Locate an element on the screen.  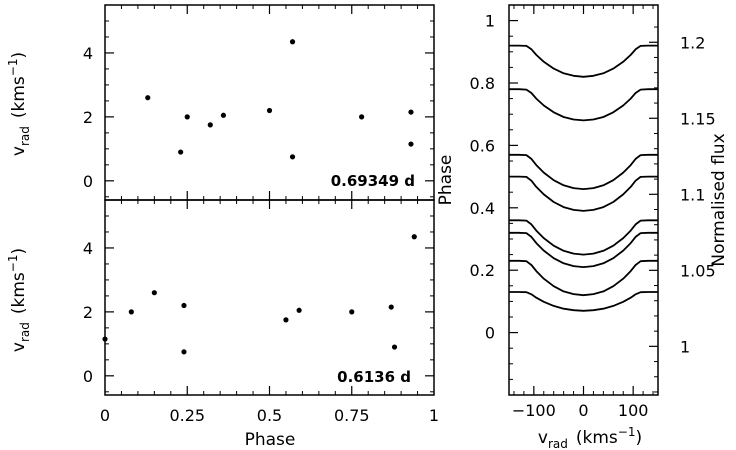
profile-y2tick-label: 1.05 is located at coordinates (698, 270).